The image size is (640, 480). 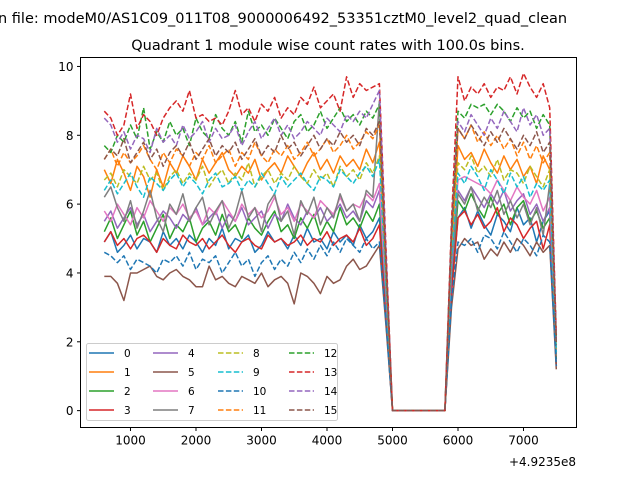 What do you see at coordinates (65, 67) in the screenshot?
I see `y-tick-label: 10` at bounding box center [65, 67].